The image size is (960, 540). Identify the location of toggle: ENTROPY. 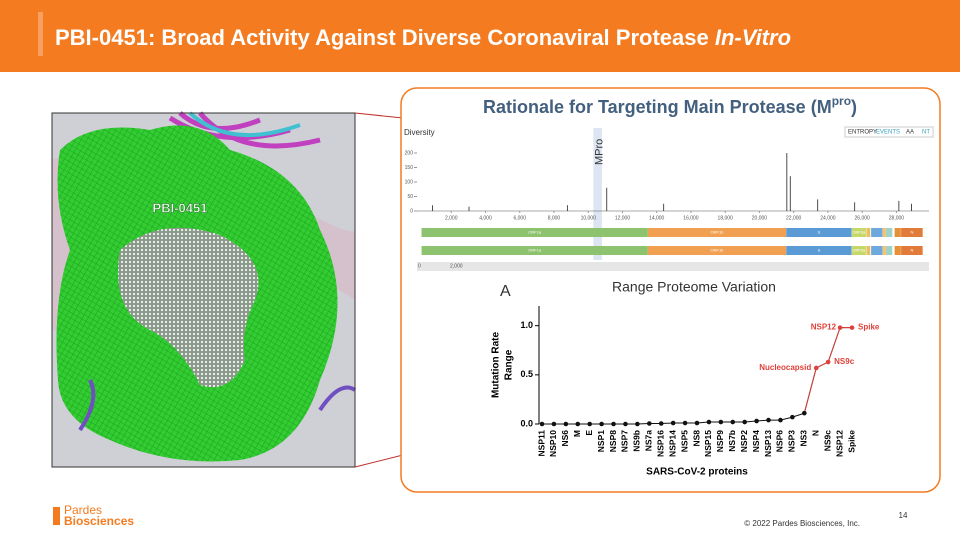
(862, 133).